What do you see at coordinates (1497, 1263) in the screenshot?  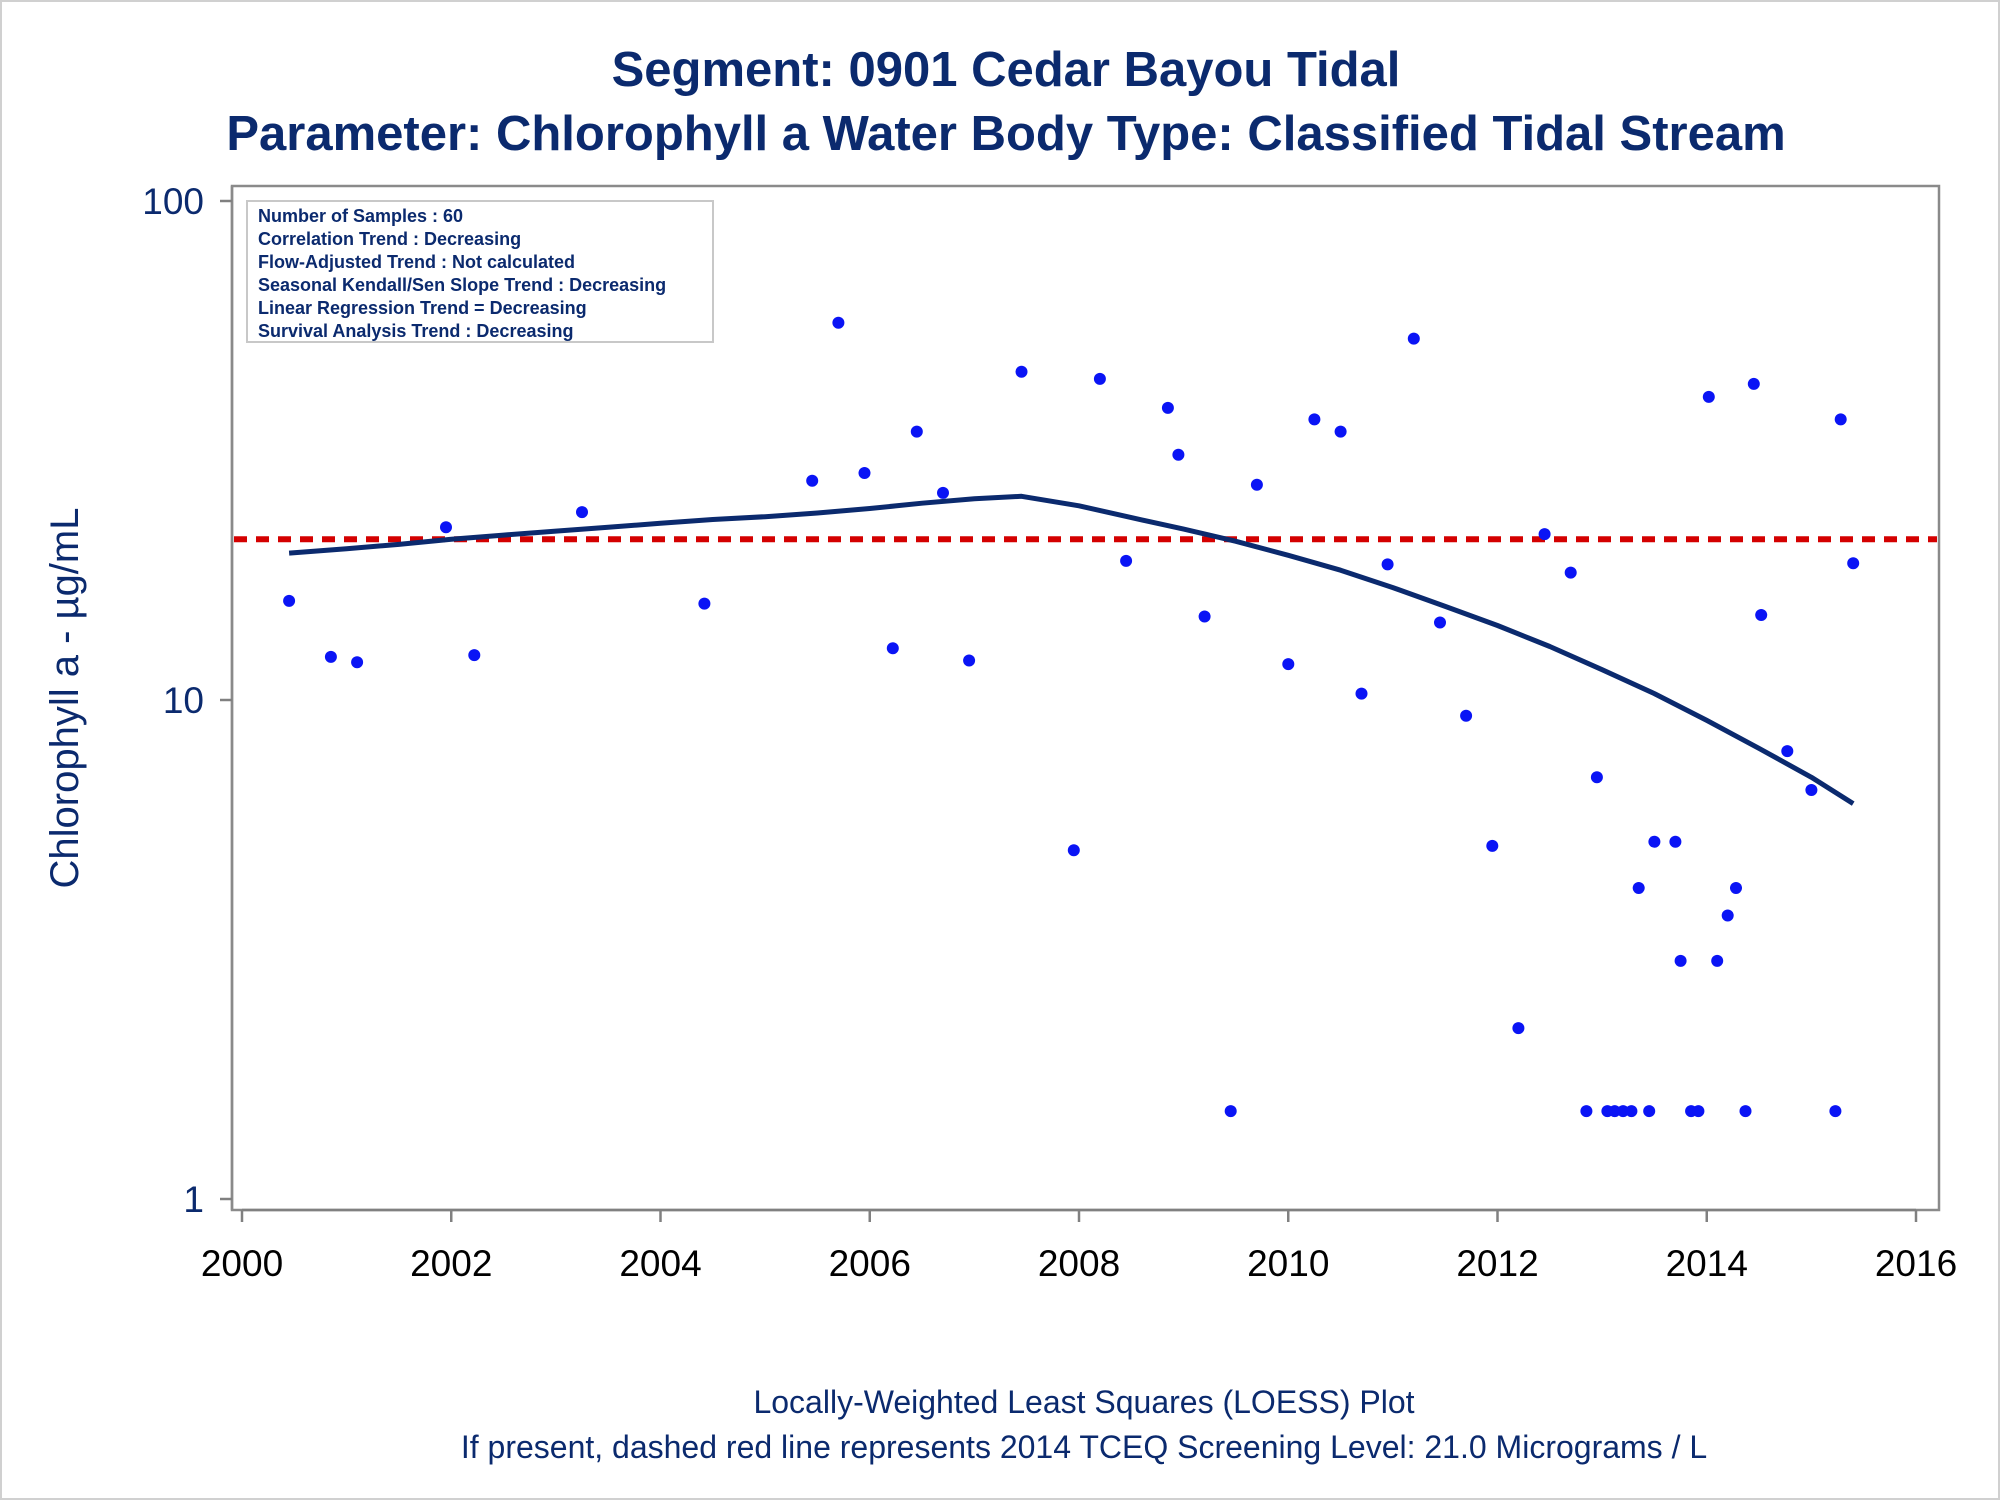 I see `x-tick-label-2012: 2012` at bounding box center [1497, 1263].